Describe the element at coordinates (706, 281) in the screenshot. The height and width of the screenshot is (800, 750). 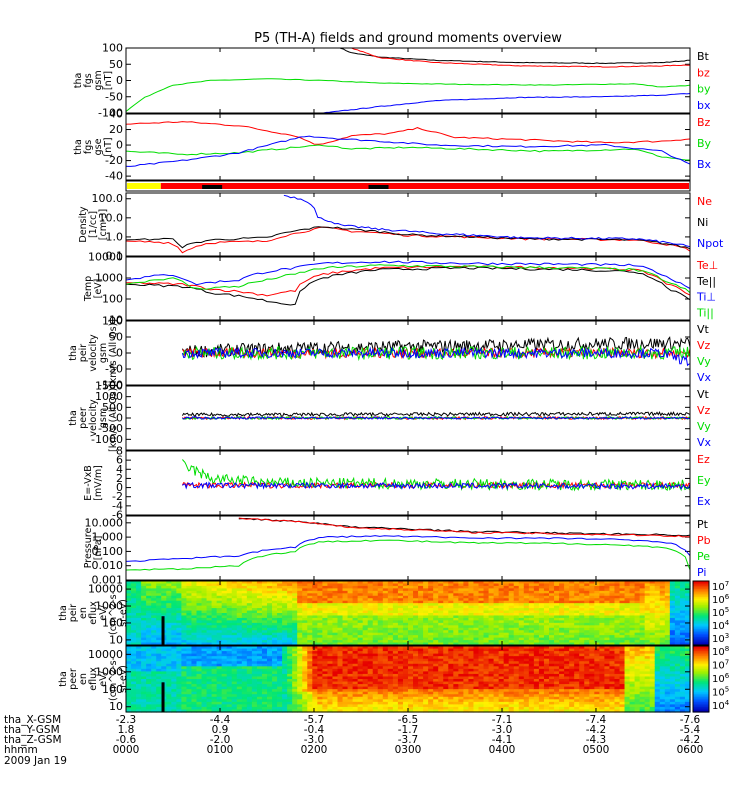
I see `legend-entry: Te||` at that location.